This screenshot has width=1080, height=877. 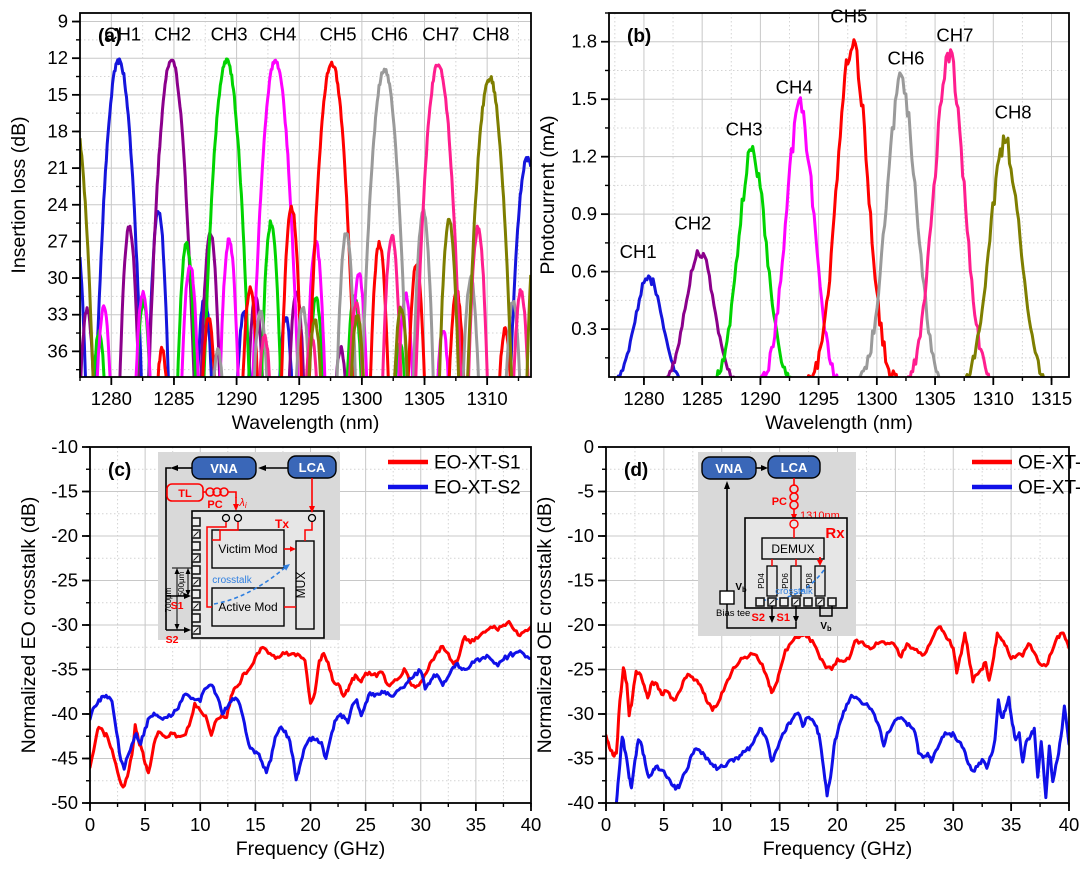 What do you see at coordinates (692, 222) in the screenshot?
I see `channel-label: CH2` at bounding box center [692, 222].